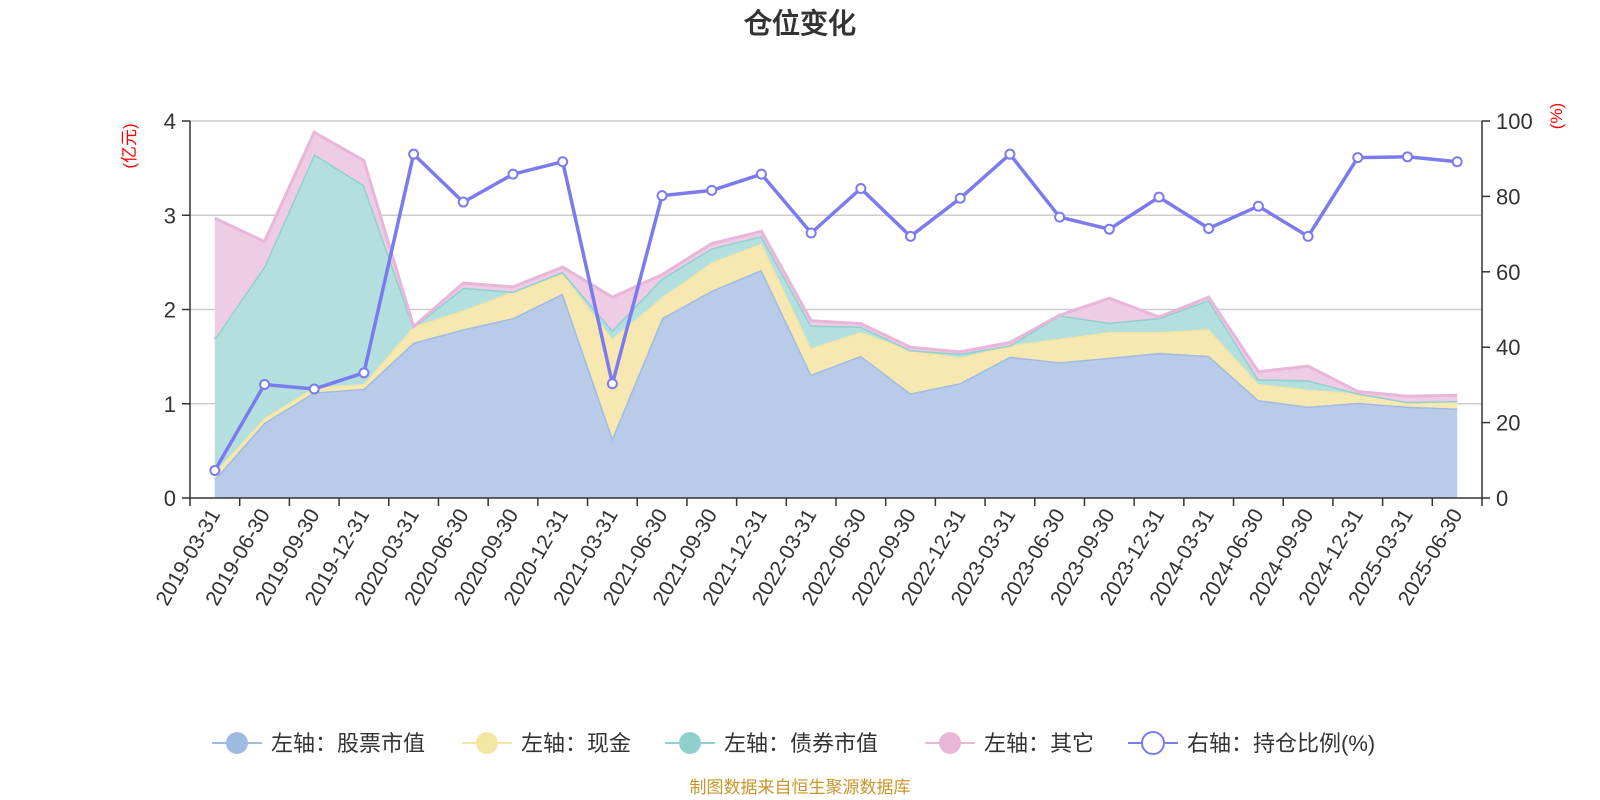  I want to click on legend: 左轴：股票市值 左轴：现金 左轴：债券市值 左轴：其它 右轴：持仓比例(%), so click(793, 743).